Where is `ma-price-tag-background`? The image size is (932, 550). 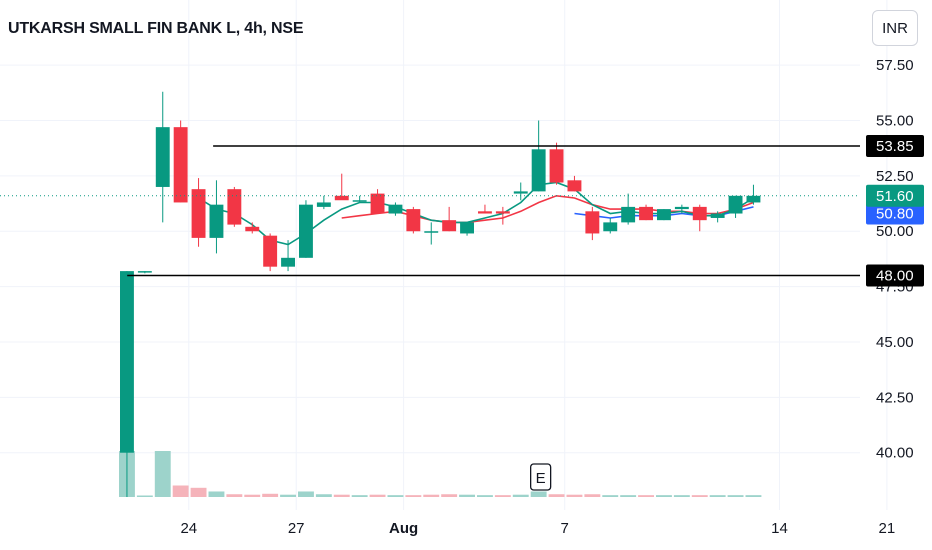 ma-price-tag-background is located at coordinates (895, 213).